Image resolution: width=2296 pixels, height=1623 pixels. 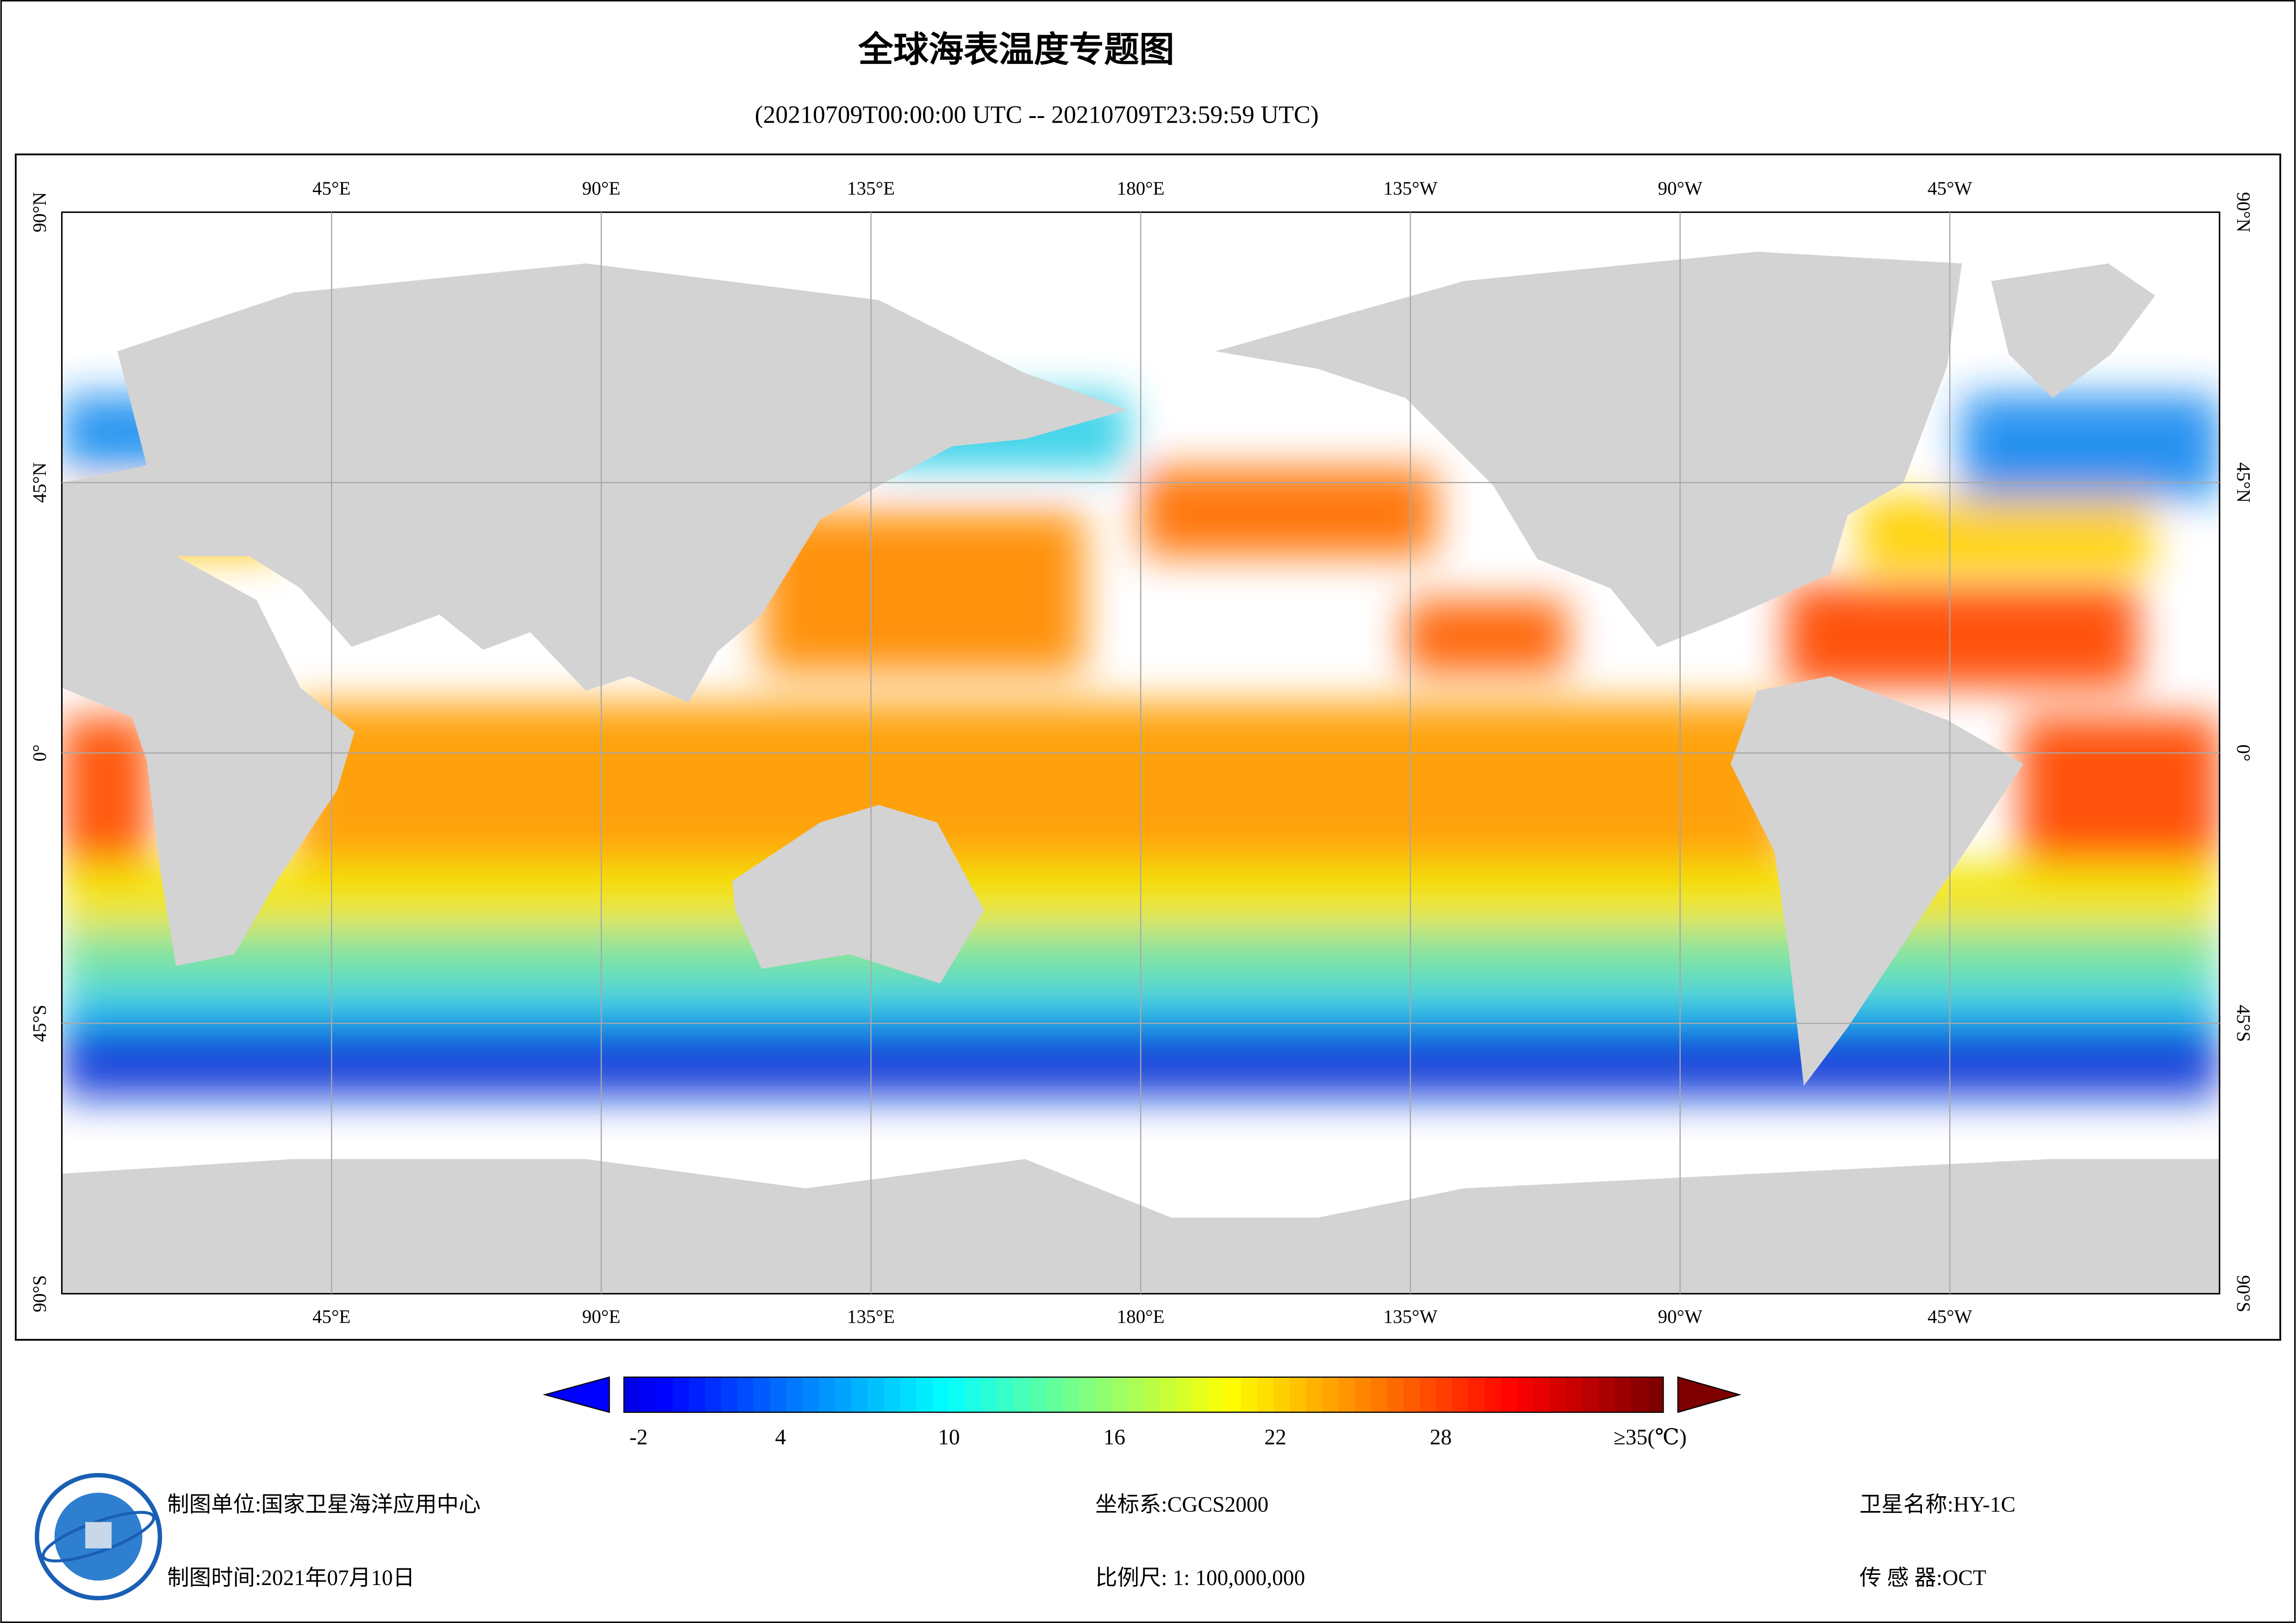 I want to click on lon-label-bottom: 135°E, so click(x=871, y=1316).